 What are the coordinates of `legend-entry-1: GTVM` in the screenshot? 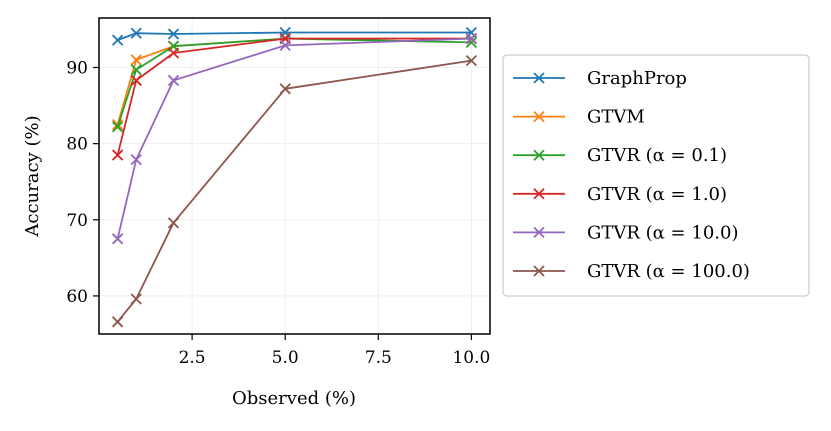 It's located at (579, 117).